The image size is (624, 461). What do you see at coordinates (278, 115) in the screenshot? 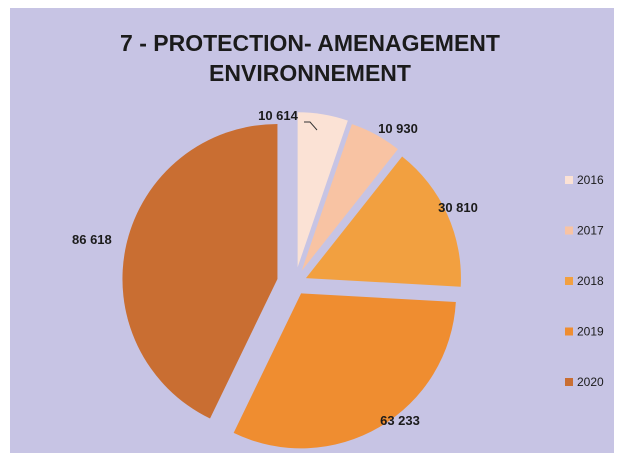
I see `data-label-2016: 10 614` at bounding box center [278, 115].